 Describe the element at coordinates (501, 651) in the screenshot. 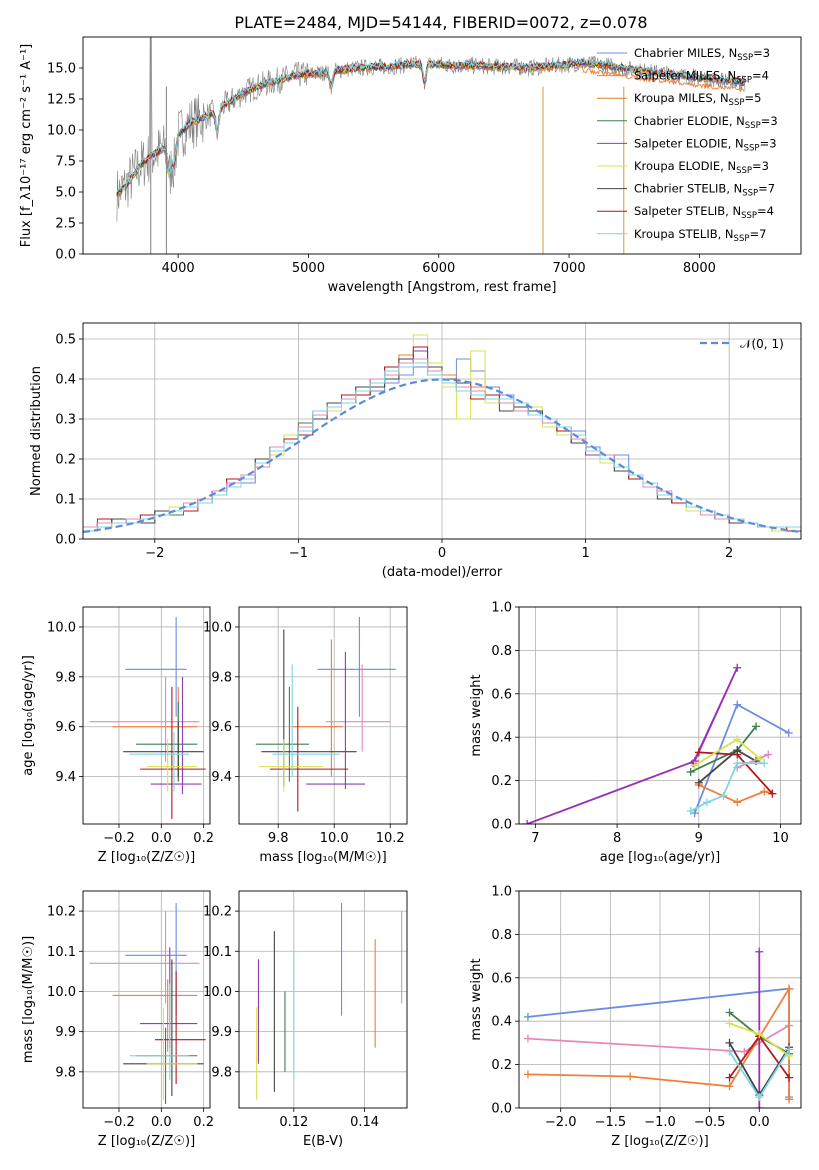

I see `y-tick-label: 0.8` at that location.